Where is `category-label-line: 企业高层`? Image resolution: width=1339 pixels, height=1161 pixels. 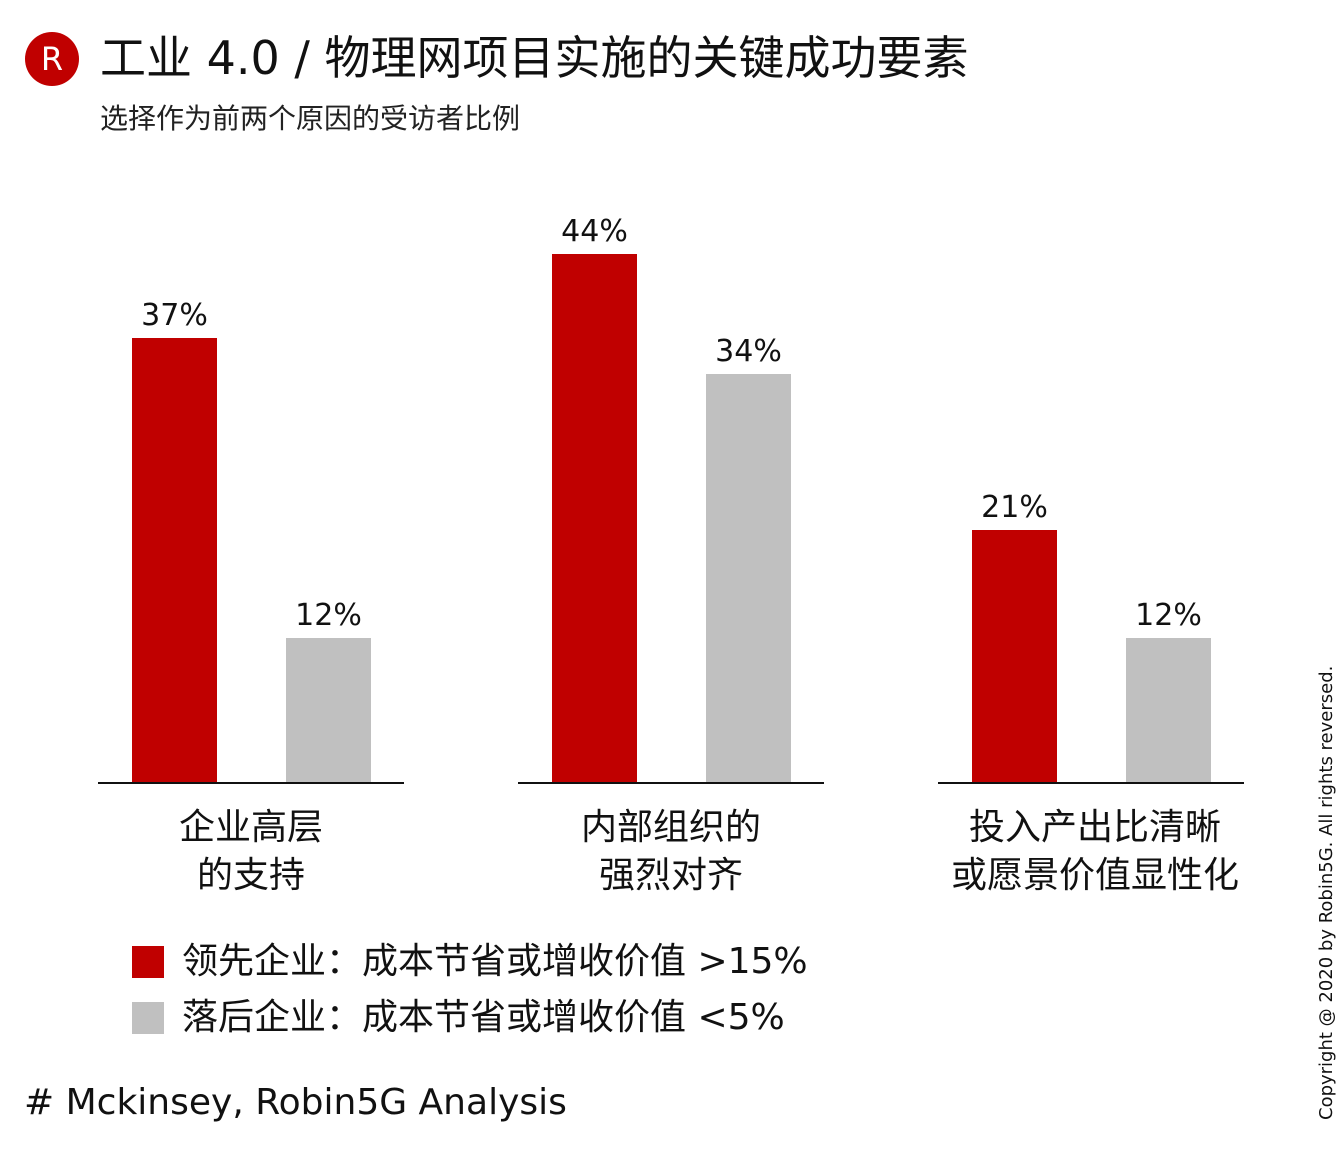 category-label-line: 企业高层 is located at coordinates (250, 827).